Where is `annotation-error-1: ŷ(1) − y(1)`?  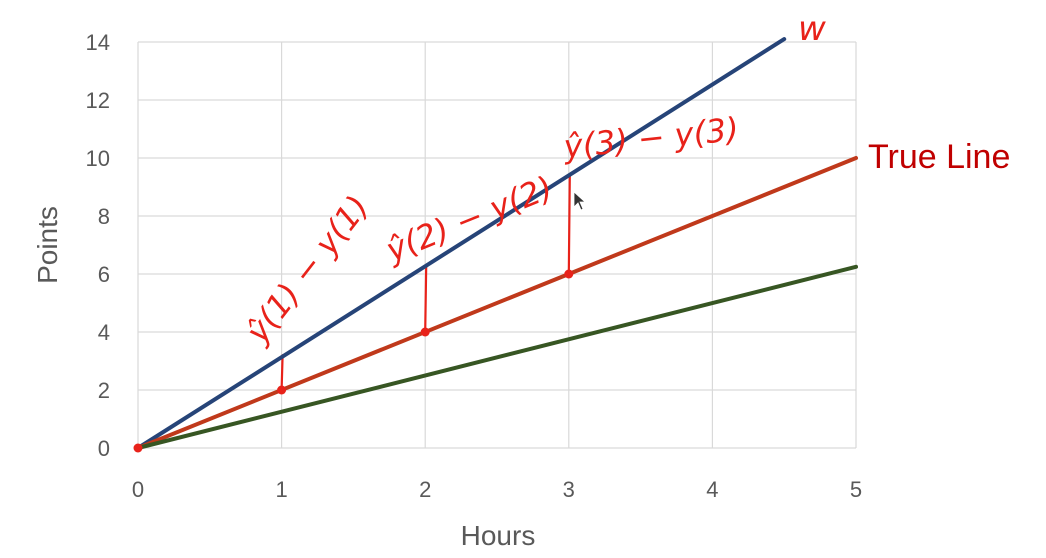
annotation-error-1: ŷ(1) − y(1) is located at coordinates (307, 269).